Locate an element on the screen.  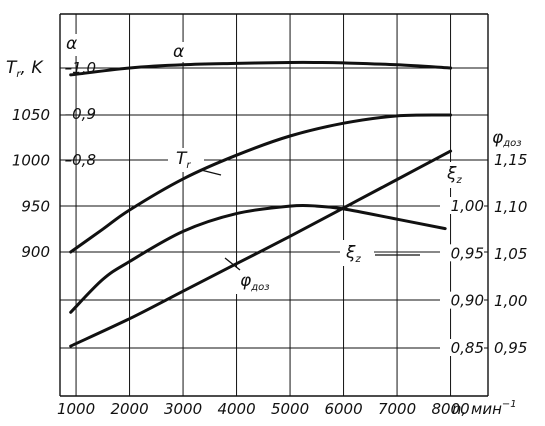
x-tick-label: 6000 is located at coordinates (343, 409).